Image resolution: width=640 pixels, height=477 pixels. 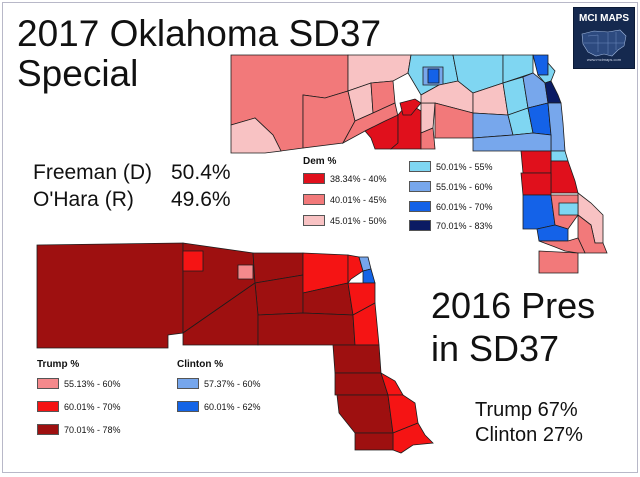 What do you see at coordinates (199, 33) in the screenshot?
I see `map-title-line-1: 2017 Oklahoma SD37` at bounding box center [199, 33].